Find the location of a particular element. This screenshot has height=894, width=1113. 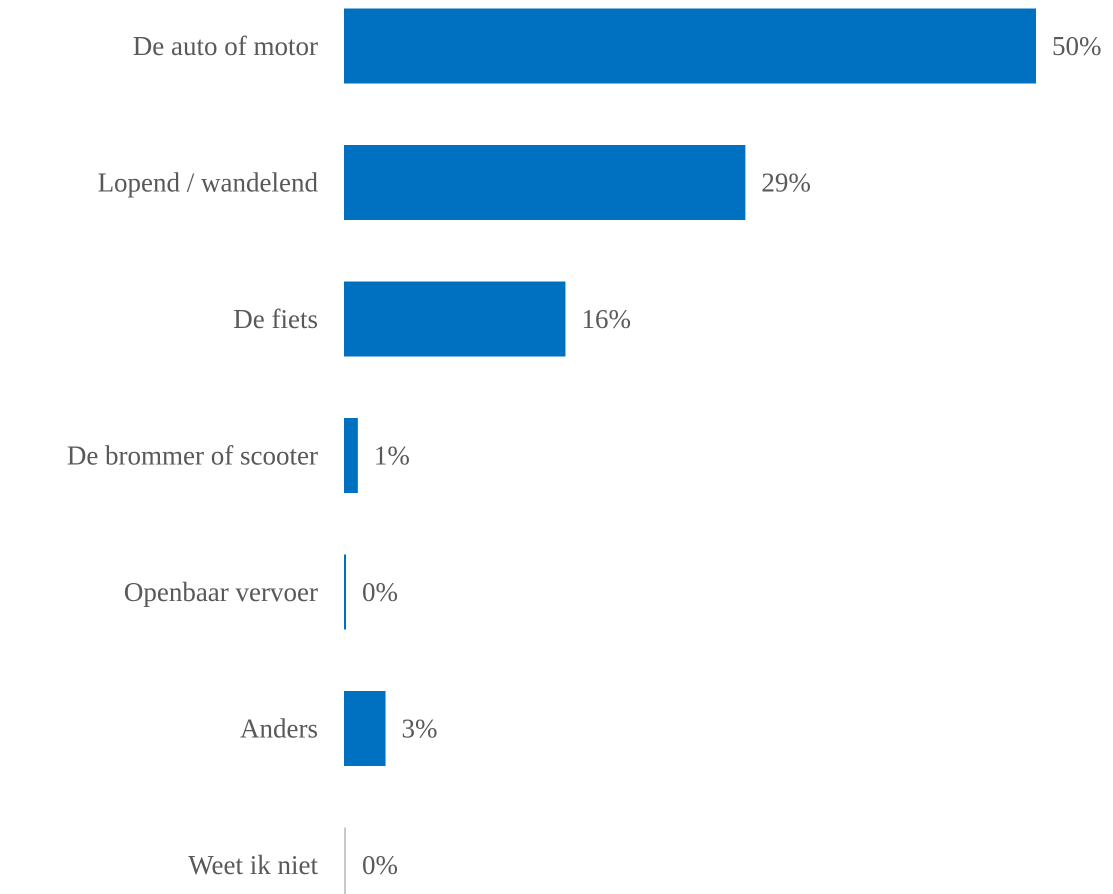

value-label: 50% is located at coordinates (1077, 46).